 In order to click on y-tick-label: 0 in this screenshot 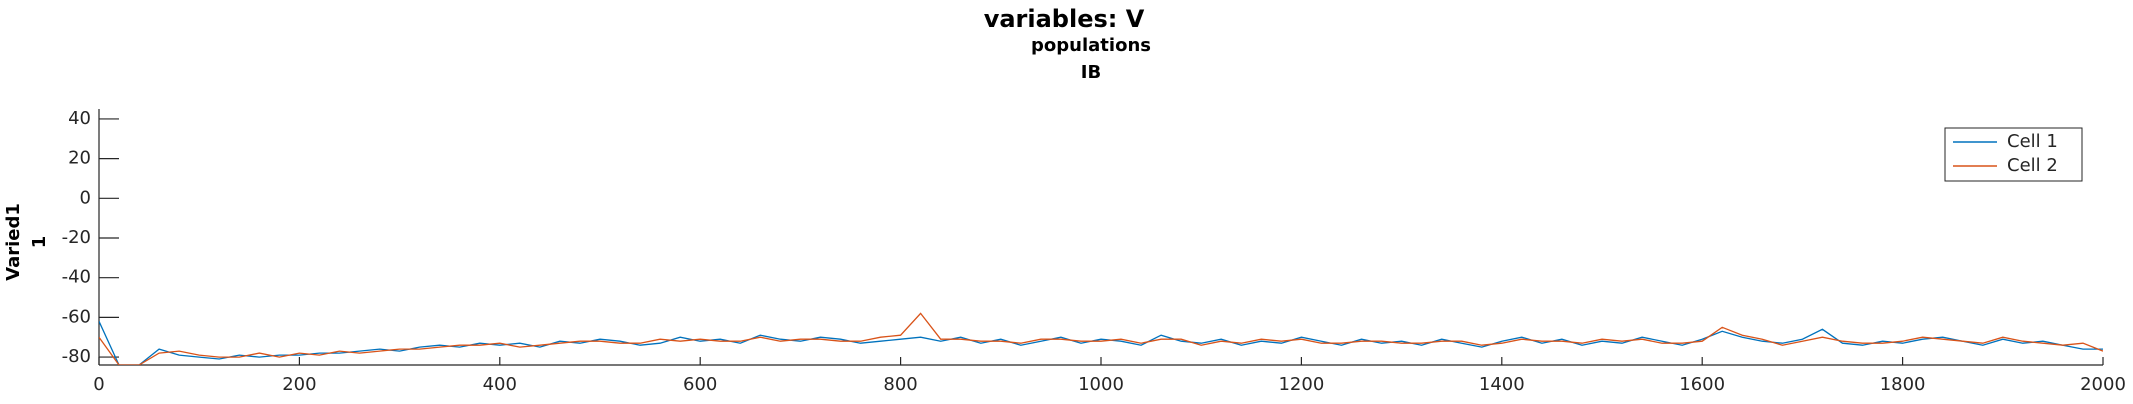, I will do `click(85, 197)`.